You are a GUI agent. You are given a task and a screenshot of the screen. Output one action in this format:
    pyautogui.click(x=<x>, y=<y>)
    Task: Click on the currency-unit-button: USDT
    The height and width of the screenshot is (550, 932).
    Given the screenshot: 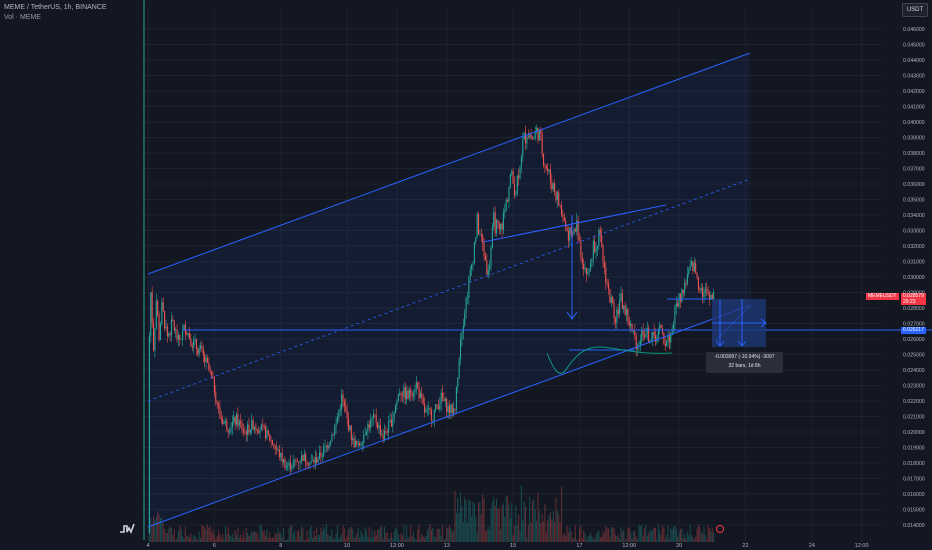 What is the action you would take?
    pyautogui.click(x=915, y=10)
    